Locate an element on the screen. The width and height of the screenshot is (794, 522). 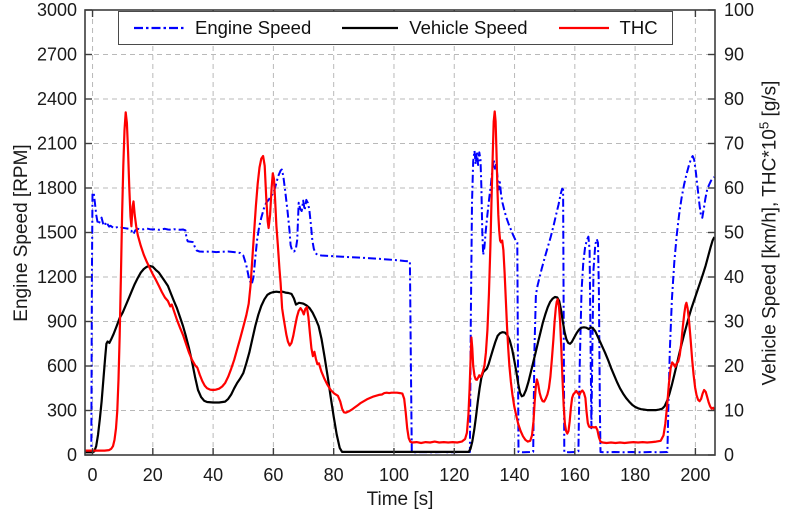
x-tick-label: 160 is located at coordinates (575, 475).